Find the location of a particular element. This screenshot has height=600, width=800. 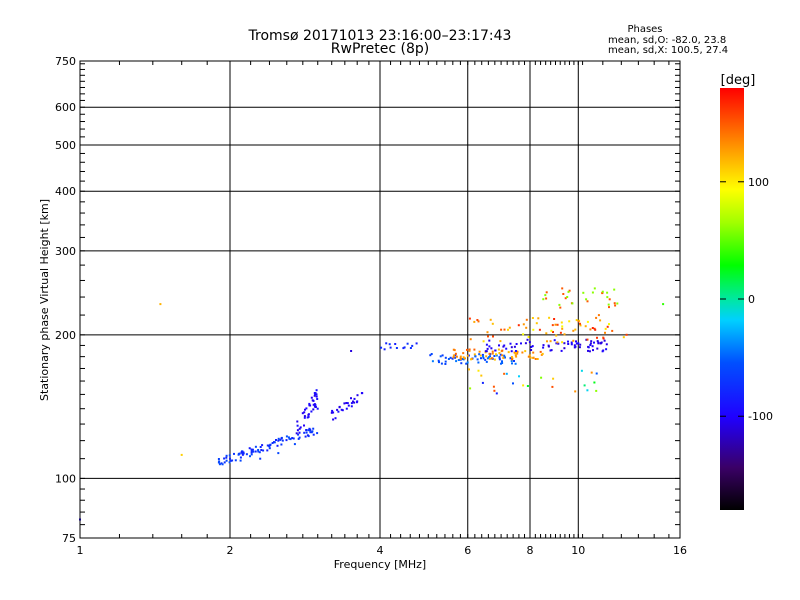

x-tick-label: 10 is located at coordinates (578, 550).